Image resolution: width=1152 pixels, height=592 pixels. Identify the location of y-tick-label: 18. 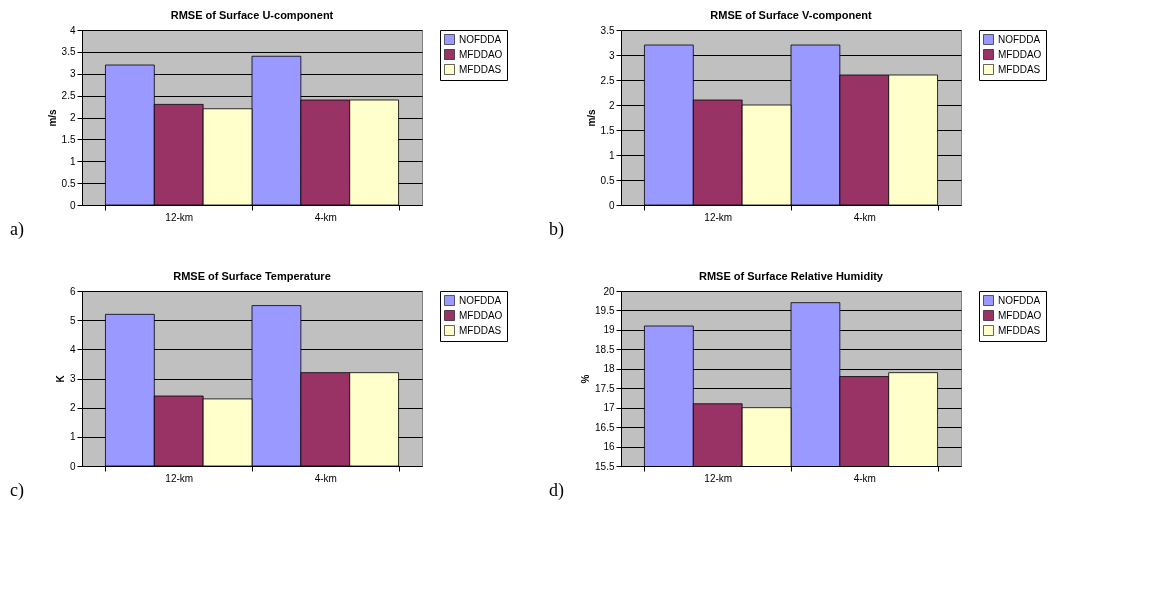
(609, 369).